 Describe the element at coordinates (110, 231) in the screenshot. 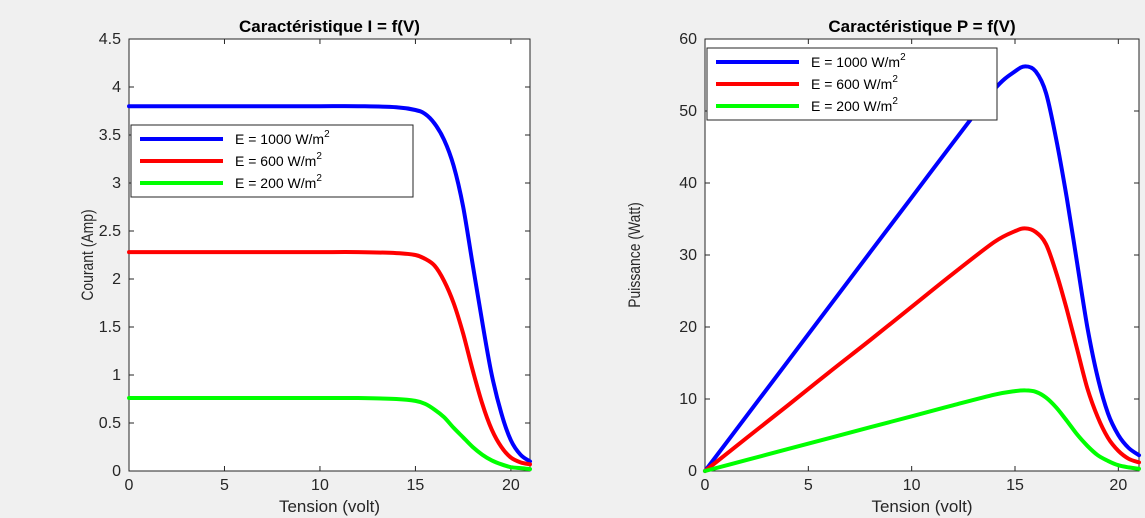

I see `y-tick-label: 2.5` at that location.